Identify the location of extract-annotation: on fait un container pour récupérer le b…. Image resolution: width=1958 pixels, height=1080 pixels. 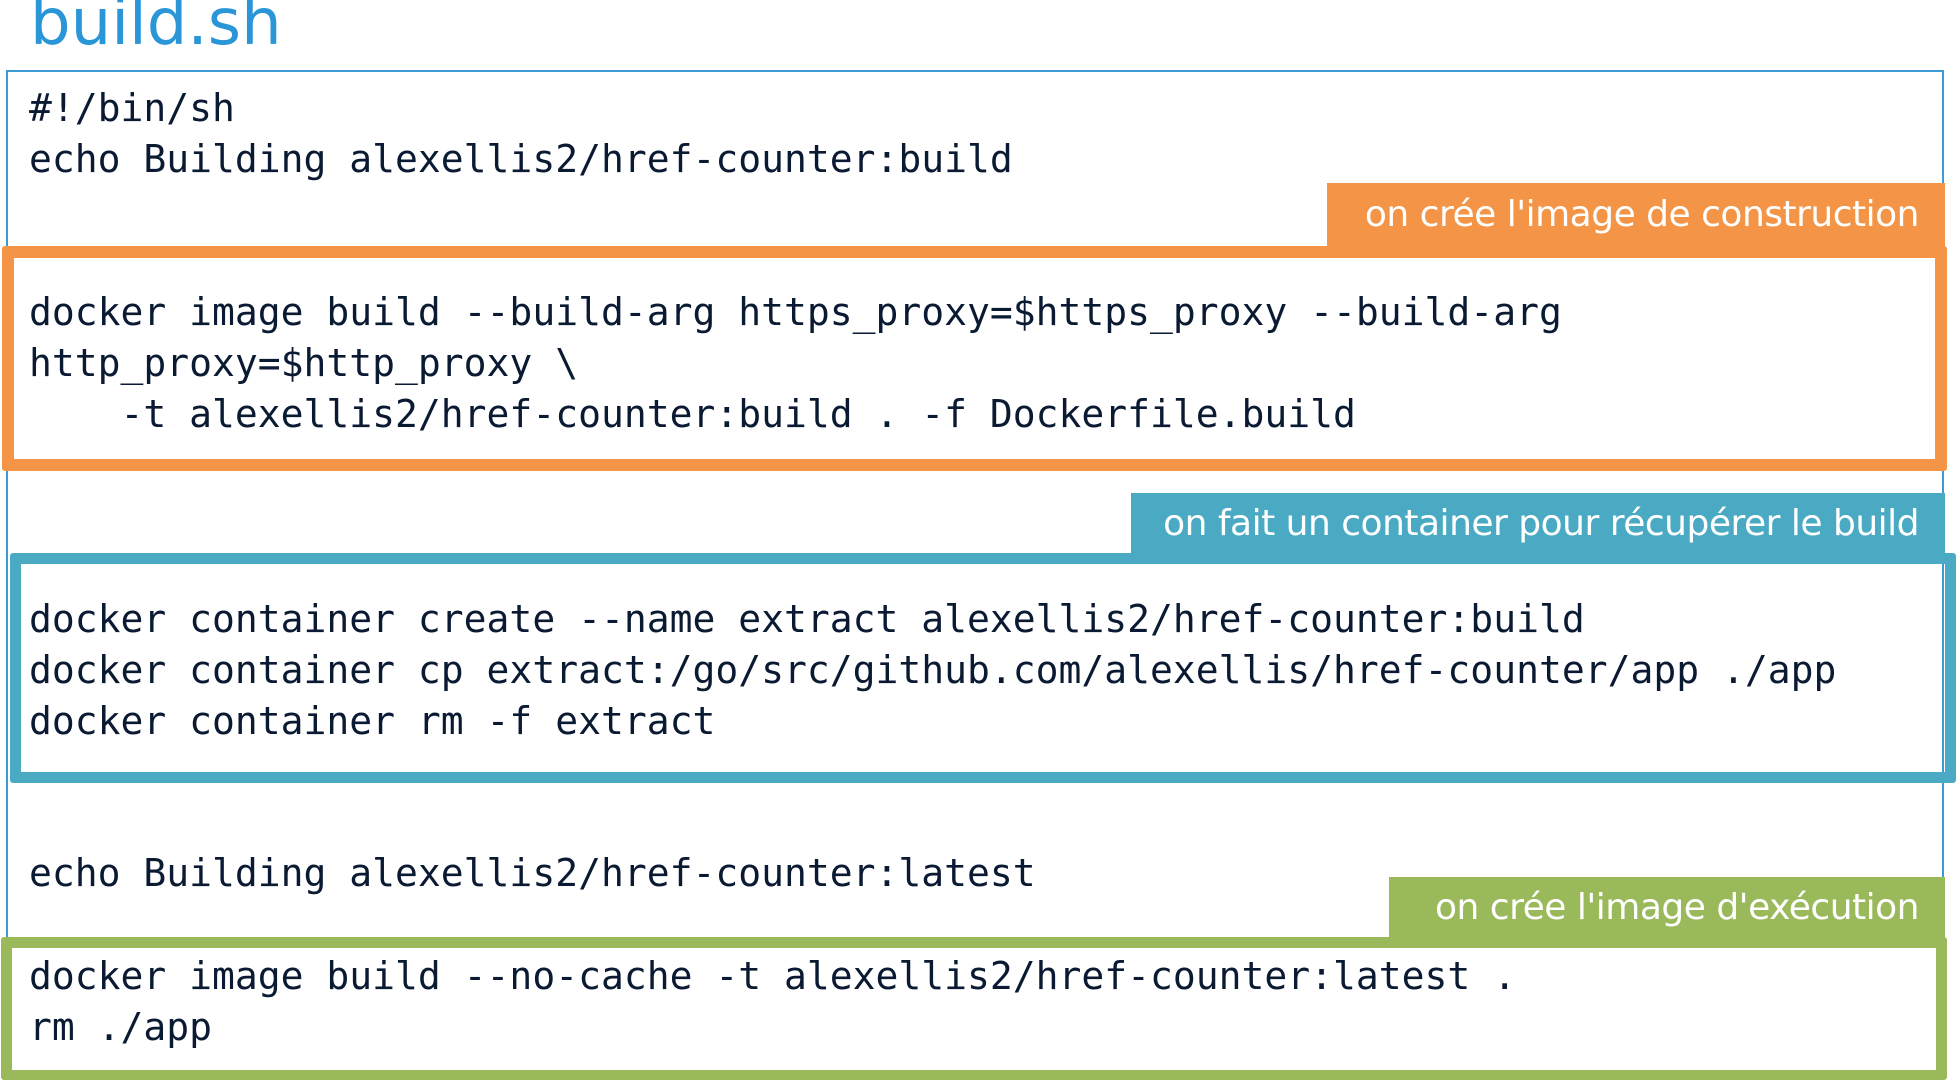
(1538, 524).